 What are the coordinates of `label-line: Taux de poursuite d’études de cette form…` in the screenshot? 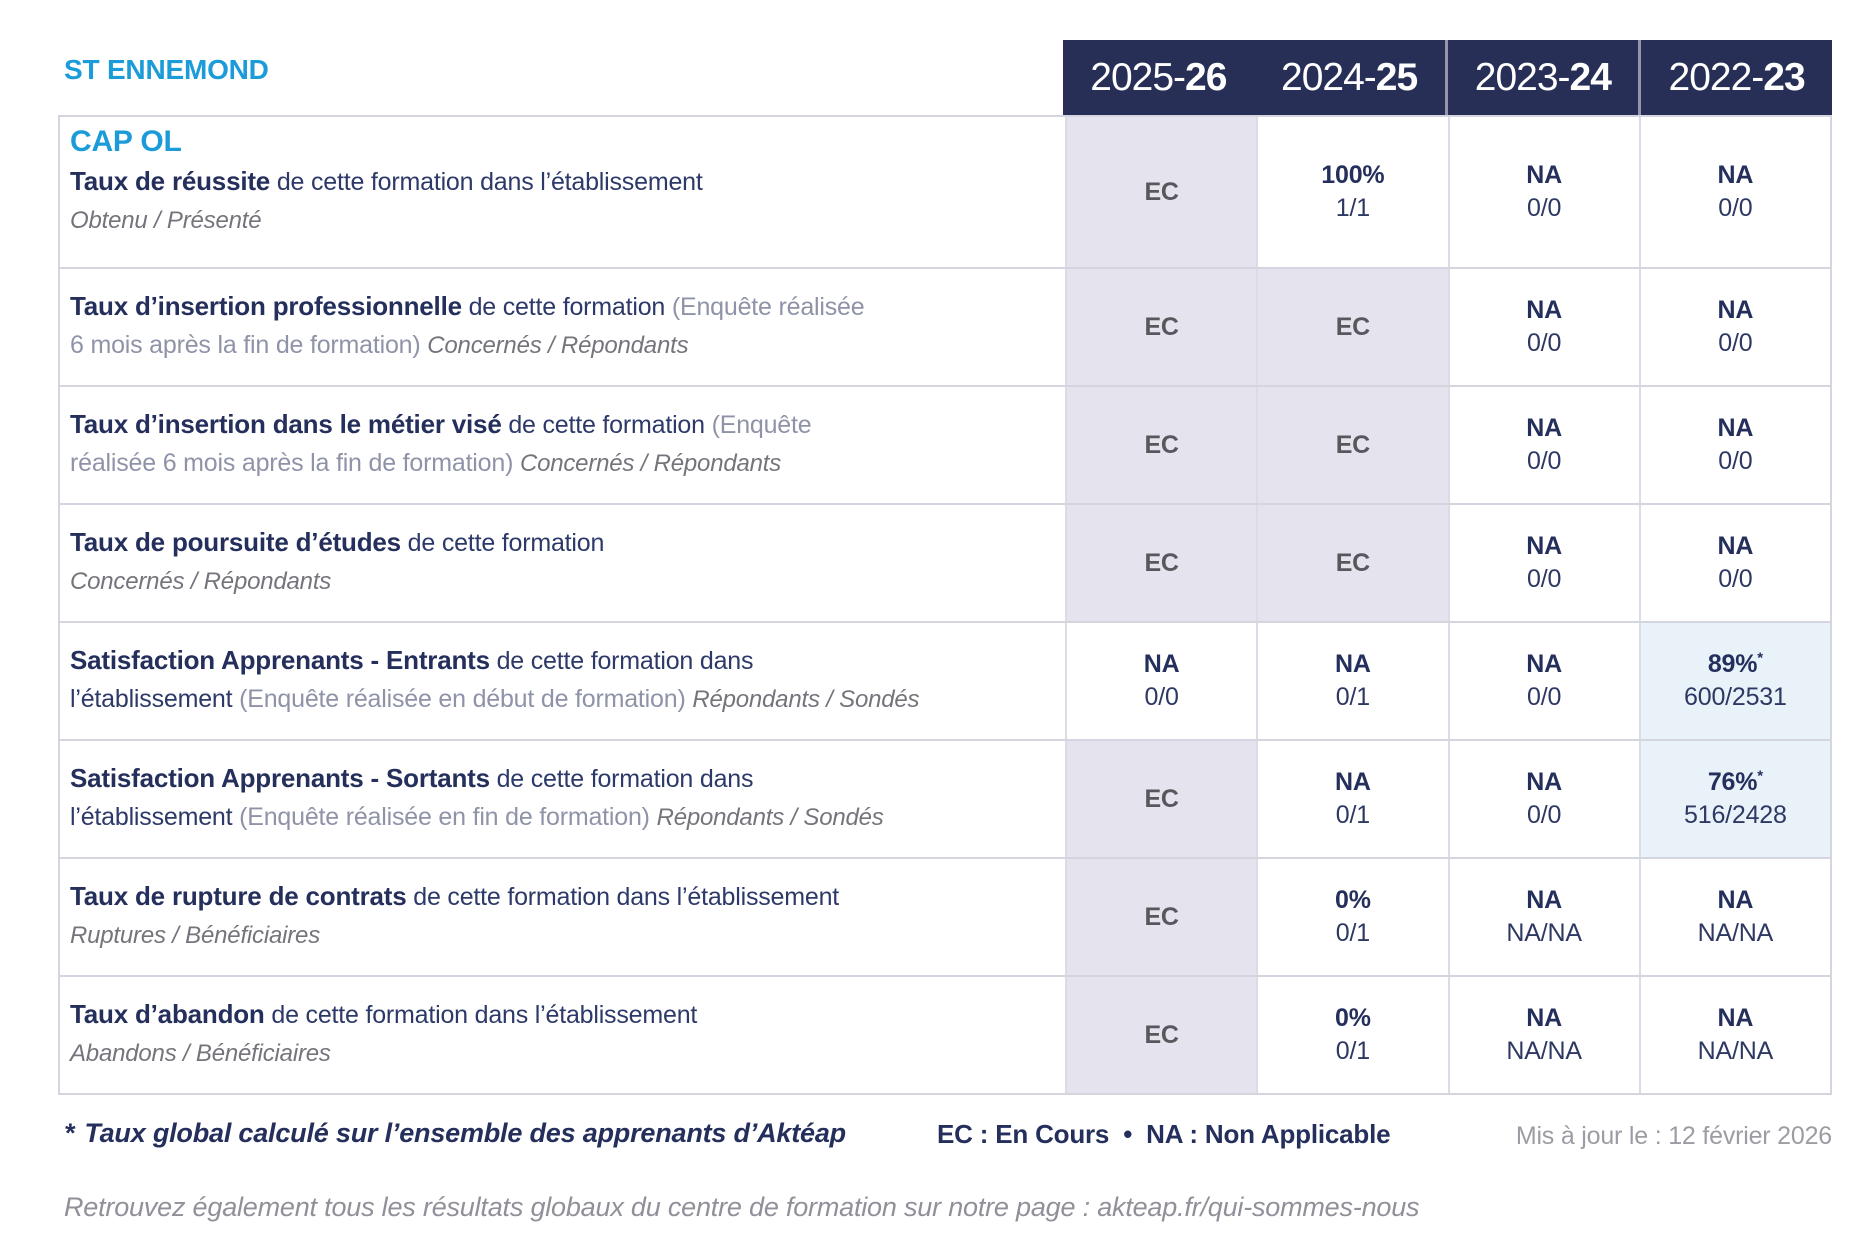 It's located at (537, 544).